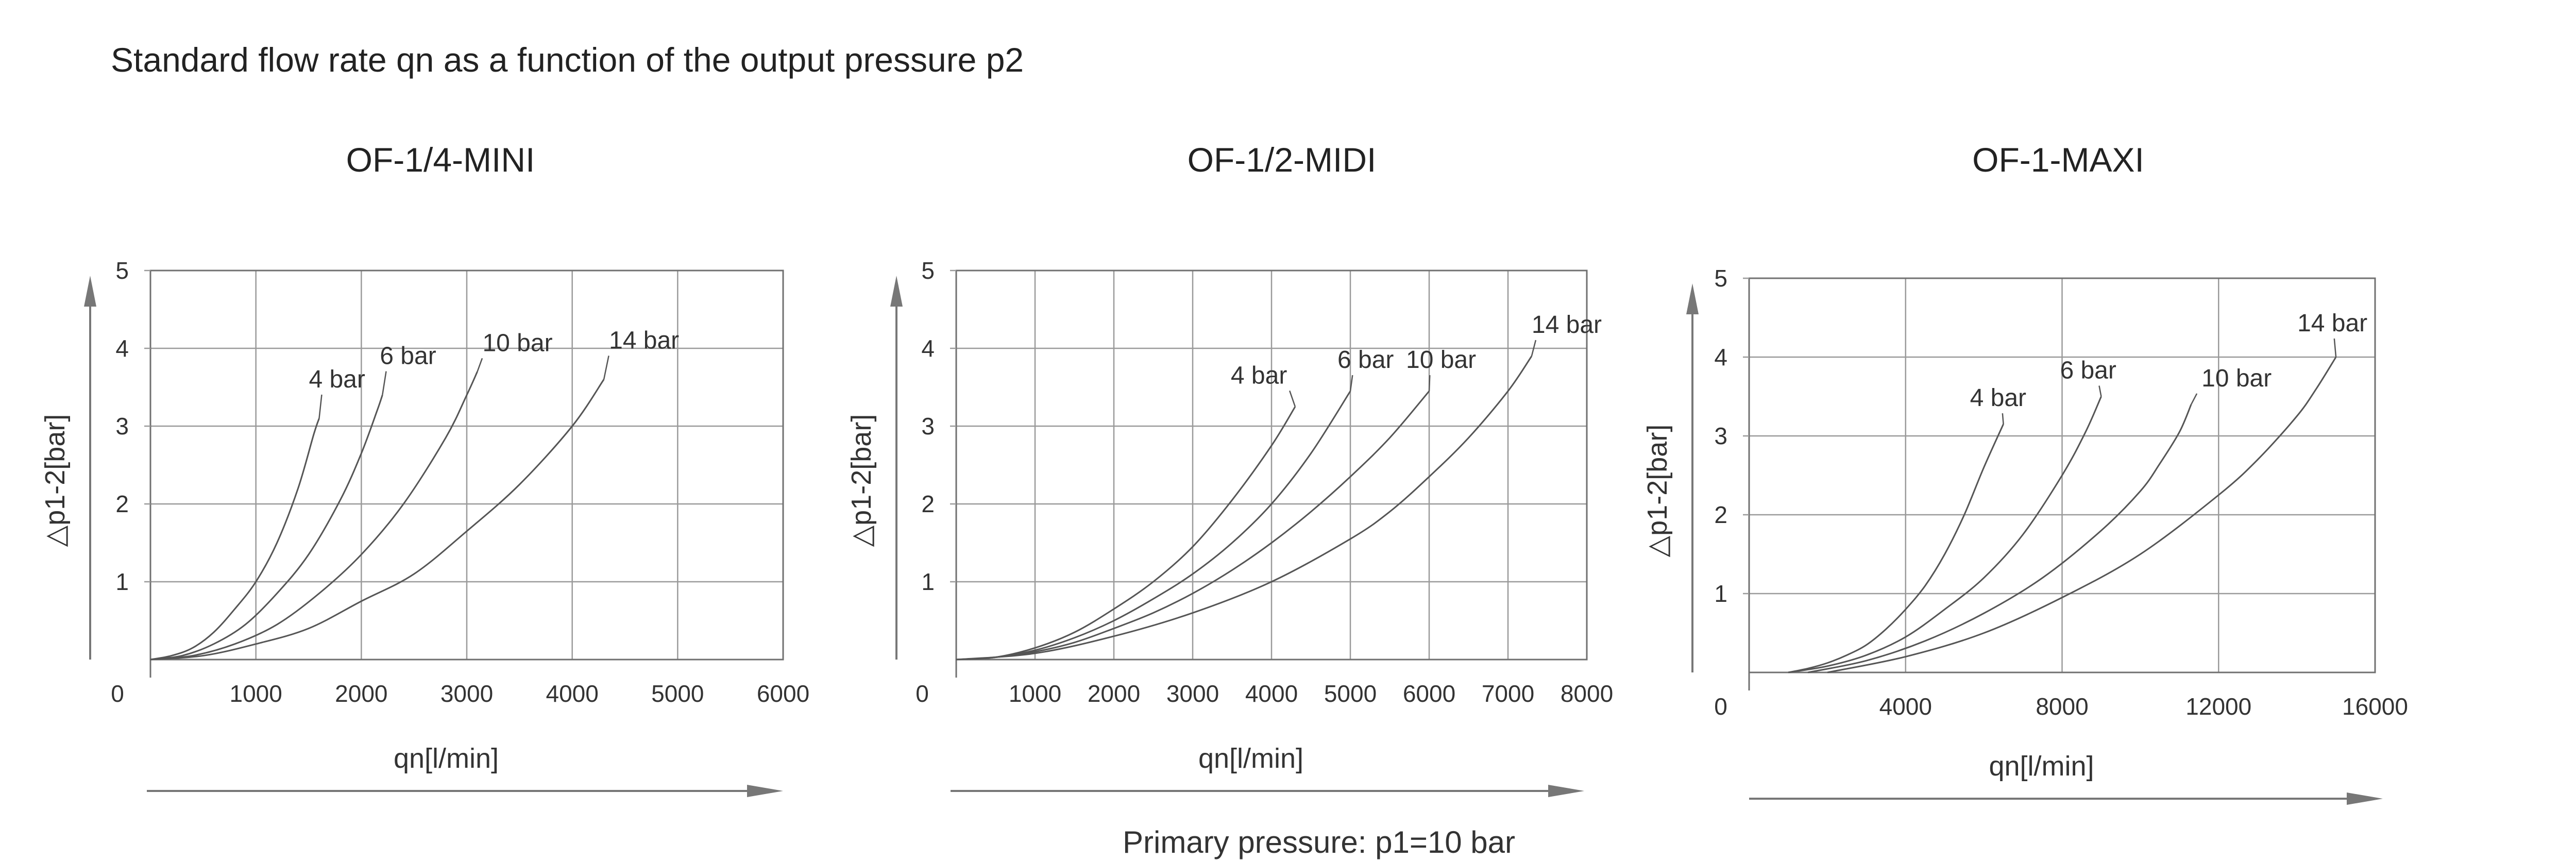  Describe the element at coordinates (2375, 707) in the screenshot. I see `x-tick-label: 16000` at that location.